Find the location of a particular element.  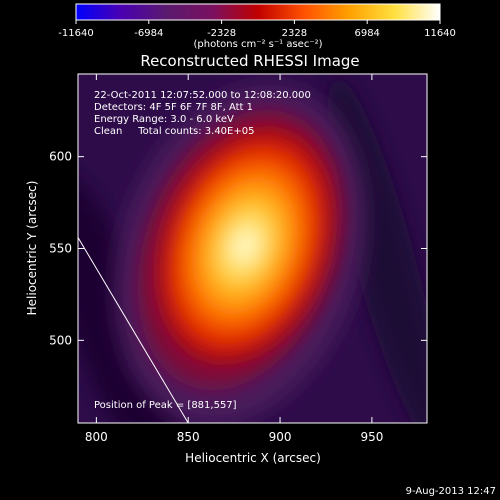

colorbar-tick-label: -6984 is located at coordinates (148, 33).